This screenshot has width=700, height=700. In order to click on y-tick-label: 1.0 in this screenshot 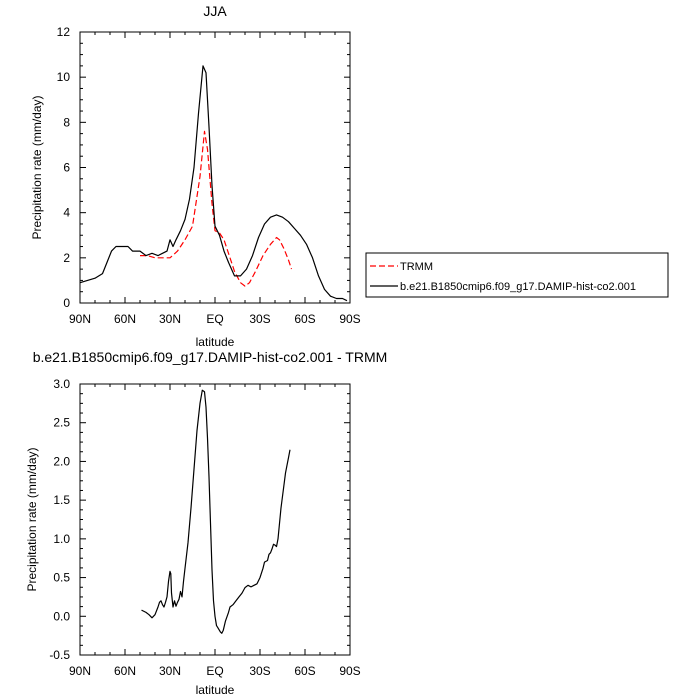, I will do `click(61, 539)`.